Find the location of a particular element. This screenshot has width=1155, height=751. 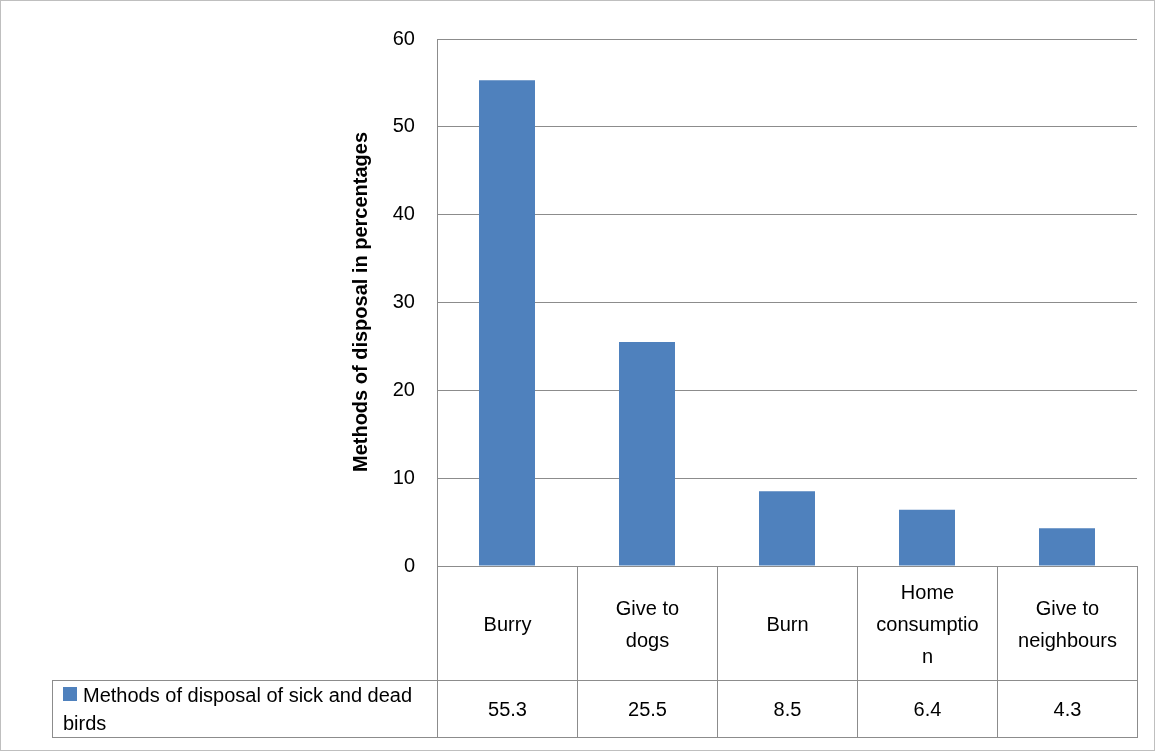

data-label: 25.5 is located at coordinates (647, 709).